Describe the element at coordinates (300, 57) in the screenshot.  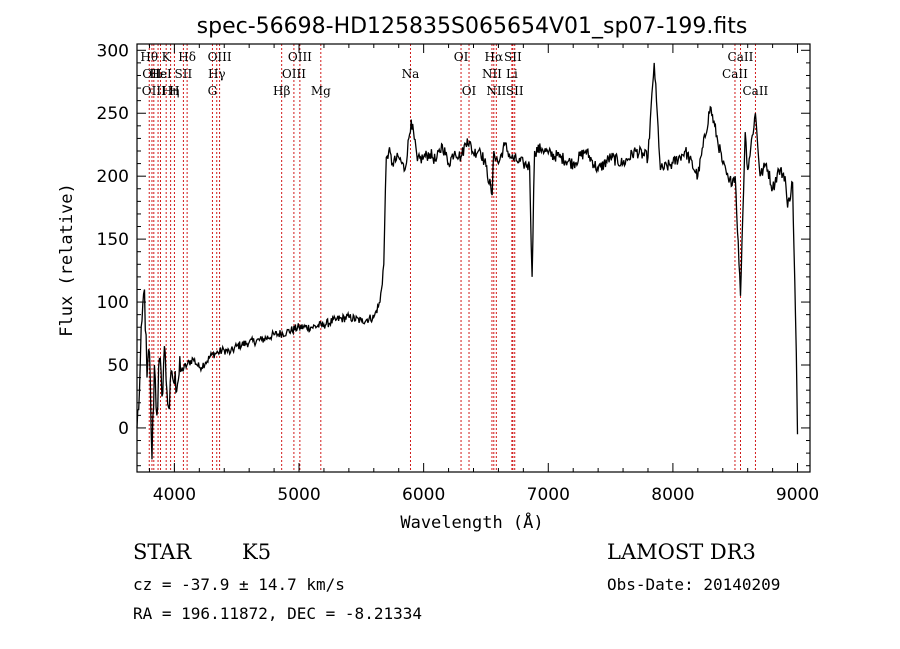
I see `line-label-15: OIII` at that location.